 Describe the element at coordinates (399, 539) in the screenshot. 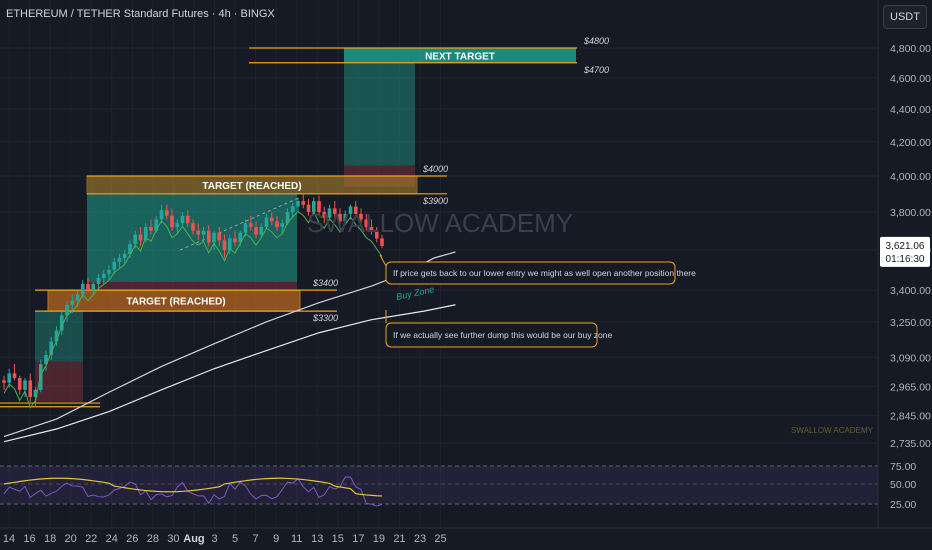

I see `time-tick-label: 21` at that location.